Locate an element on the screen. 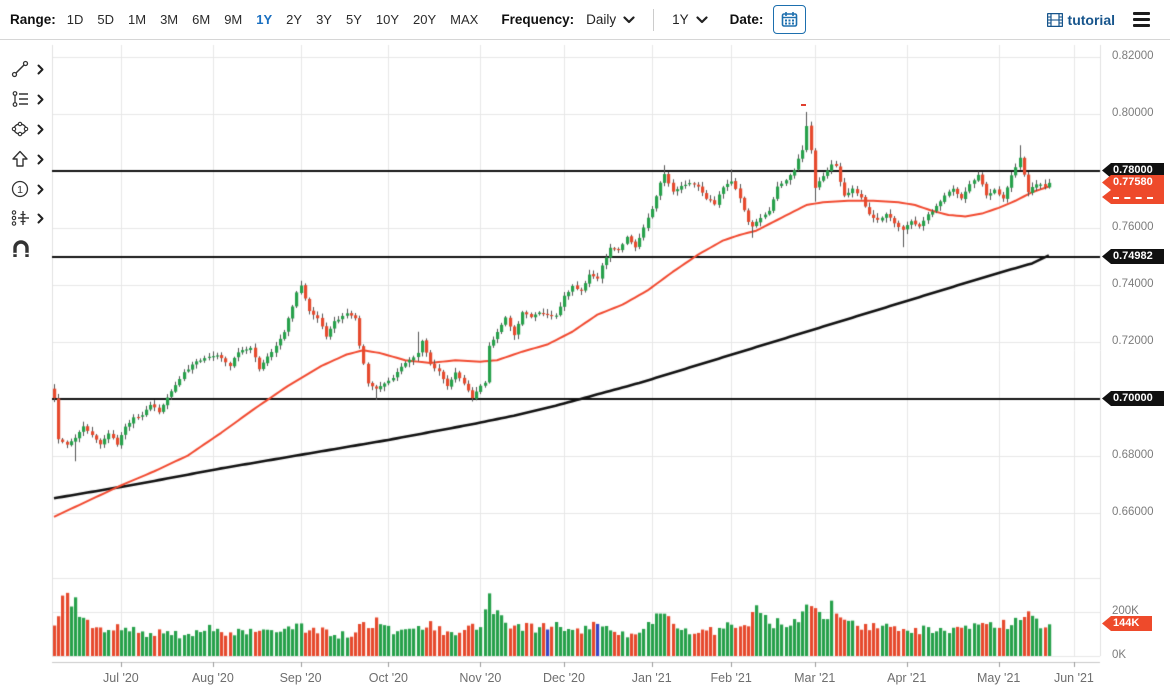  range-option-1d: 1D is located at coordinates (75, 19).